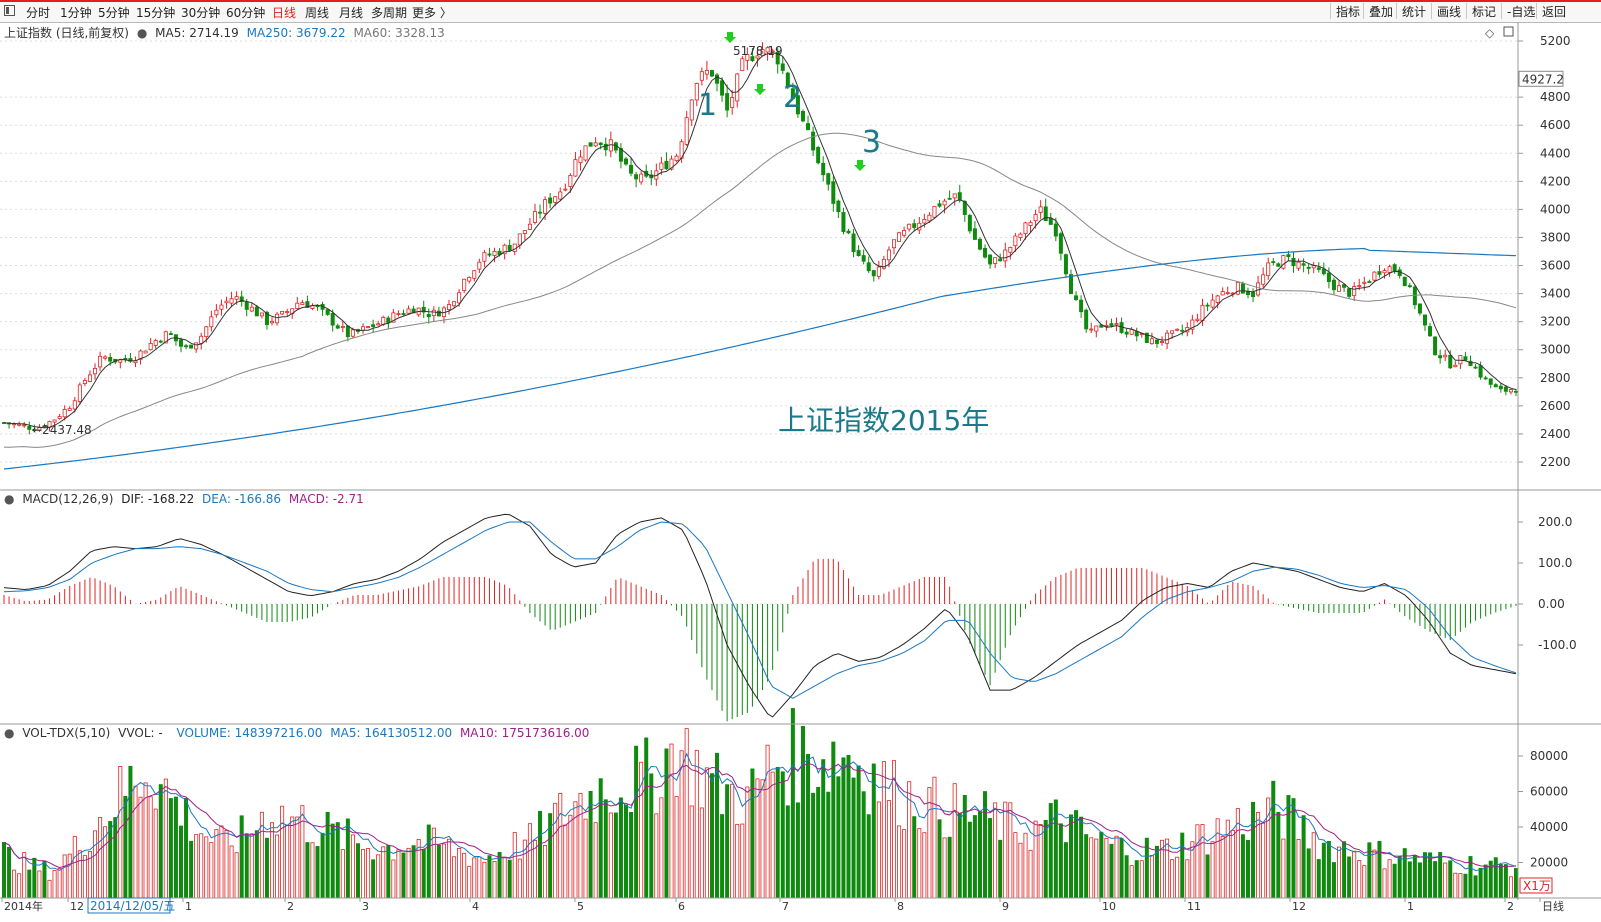 The height and width of the screenshot is (922, 1601). What do you see at coordinates (1508, 31) in the screenshot?
I see `maximize-icon` at bounding box center [1508, 31].